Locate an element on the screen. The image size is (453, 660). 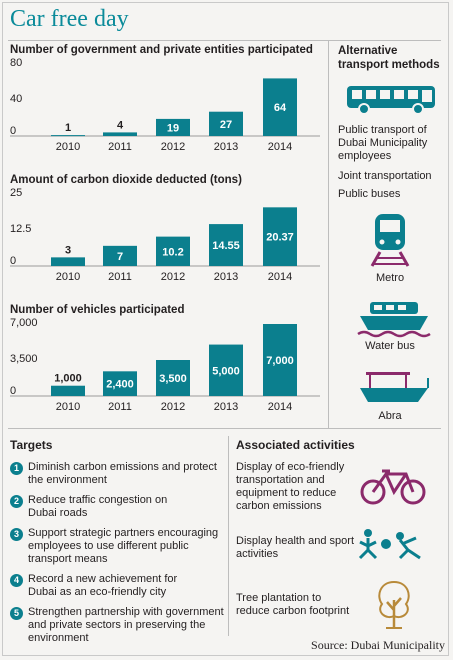
data-label: 19 is located at coordinates (173, 128).